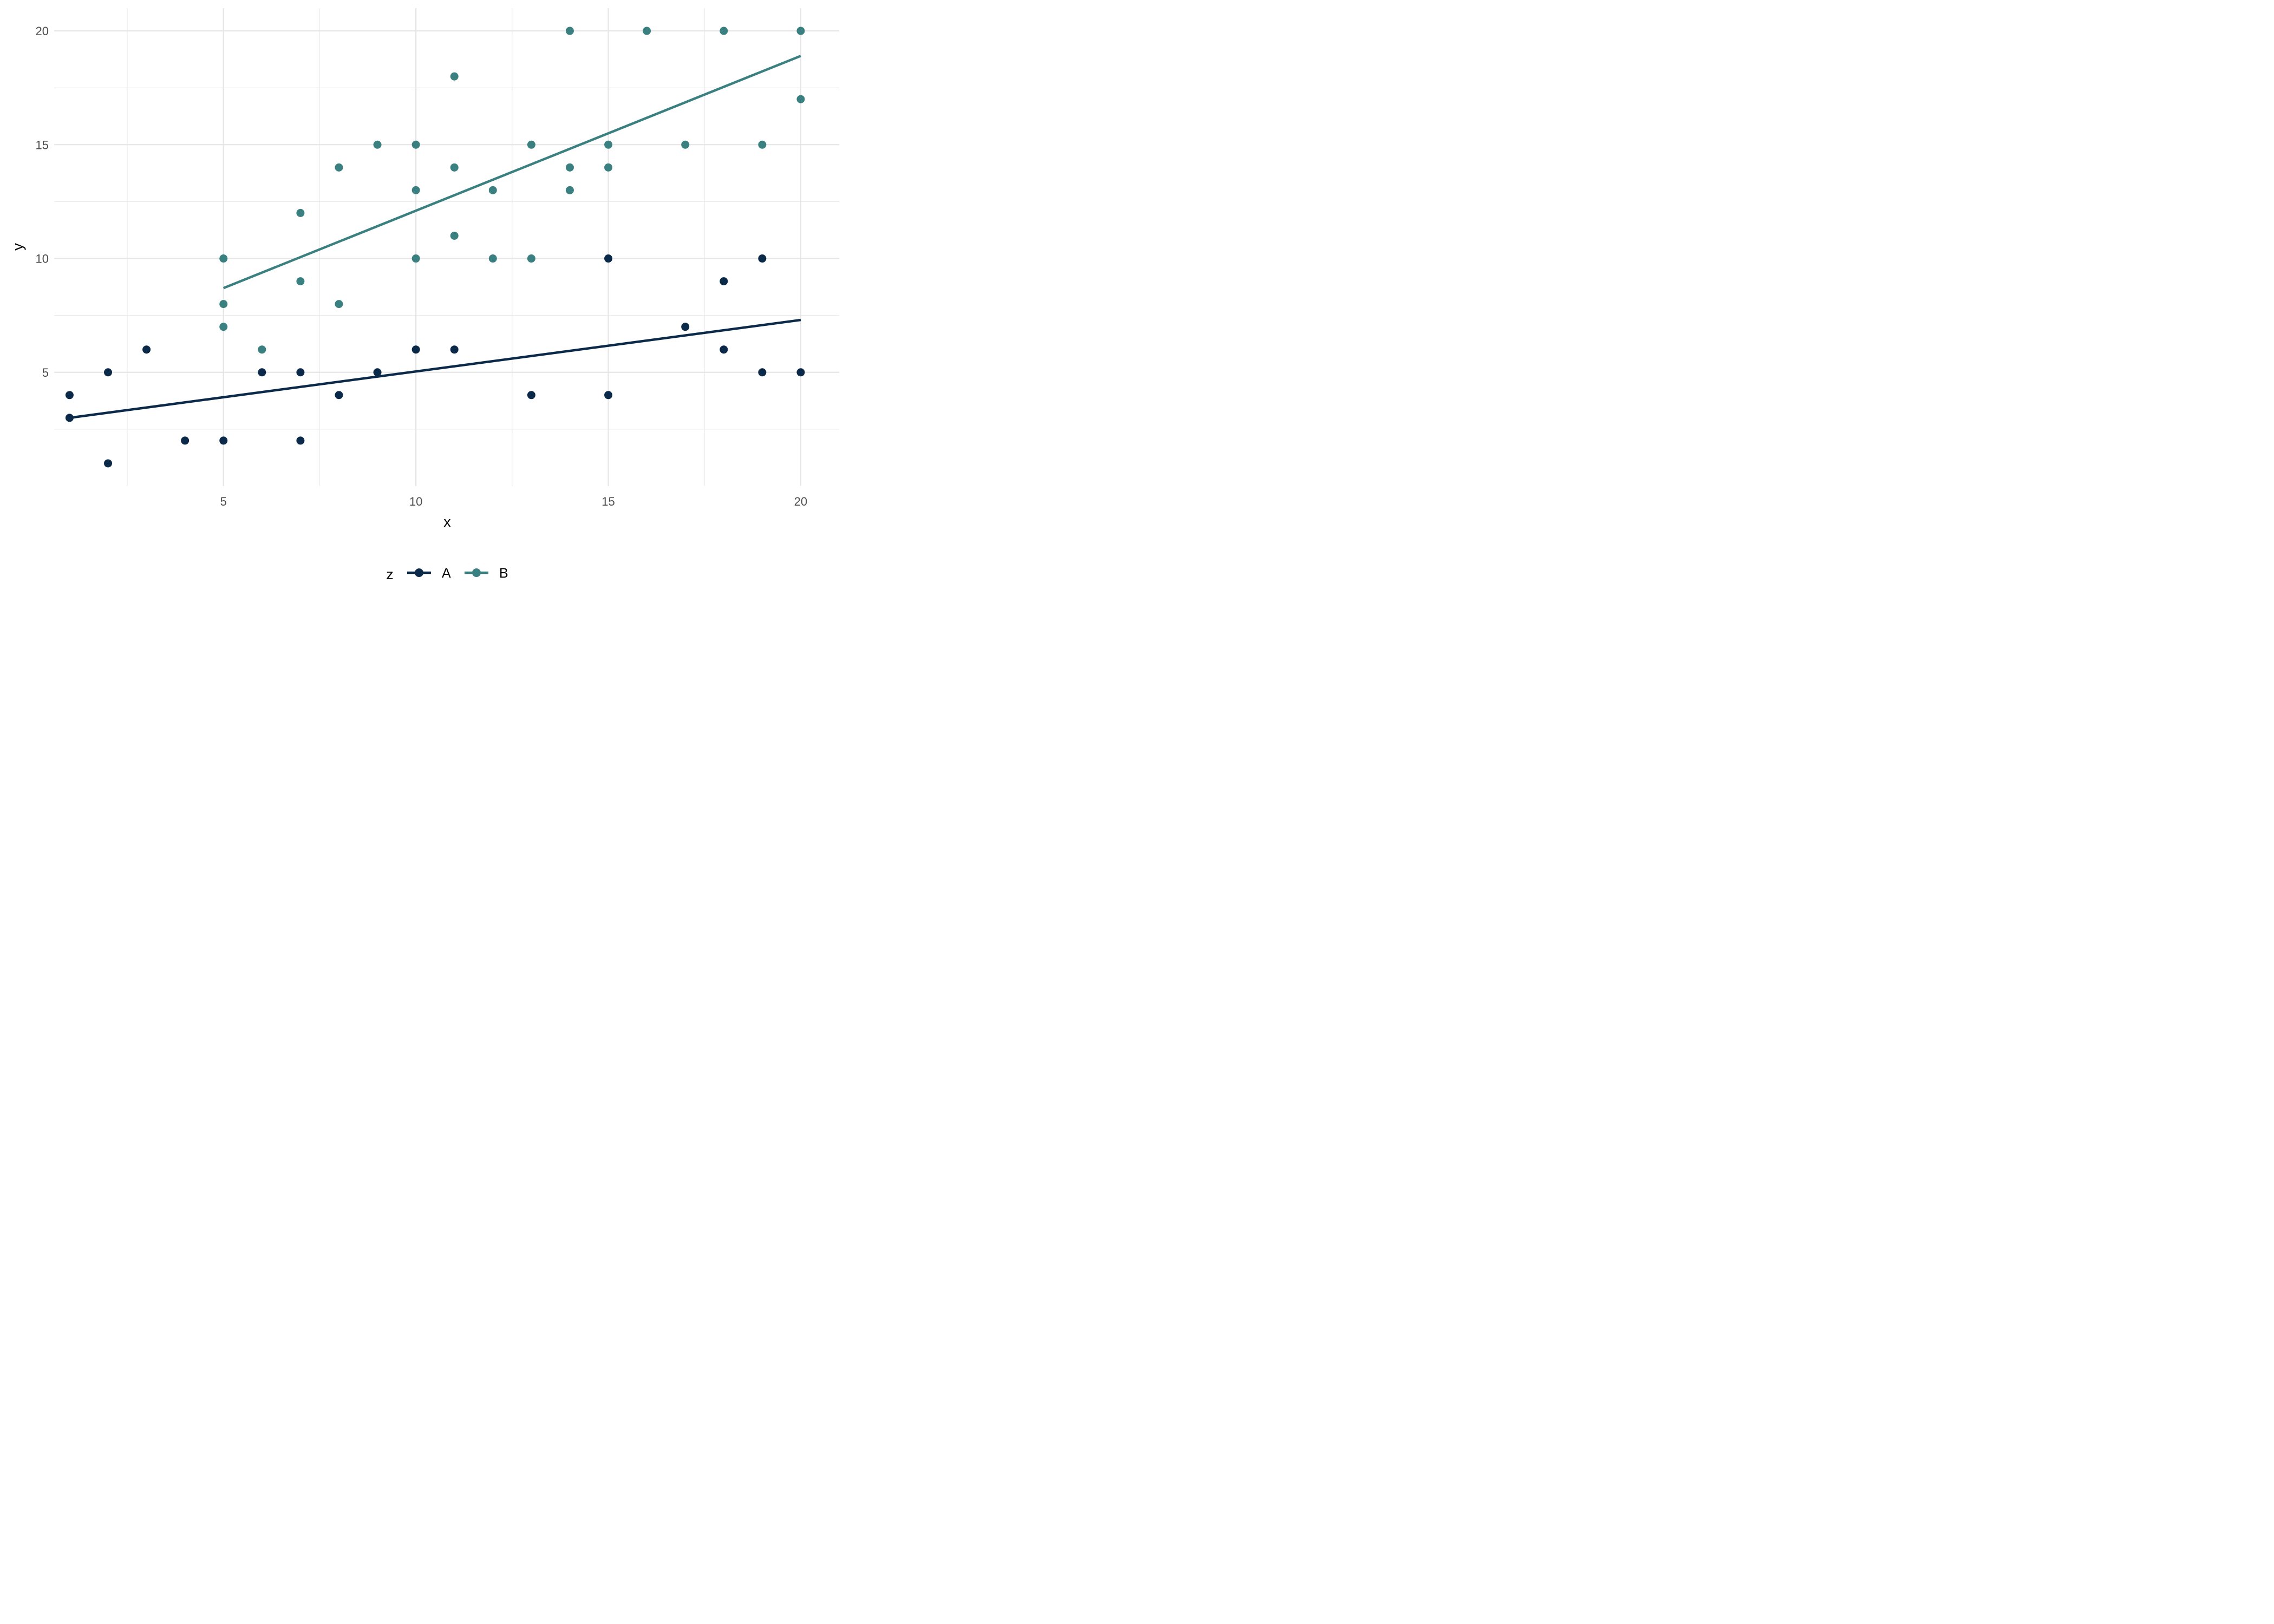 This screenshot has height=1624, width=2274. What do you see at coordinates (435, 369) in the screenshot?
I see `fit-line-a` at bounding box center [435, 369].